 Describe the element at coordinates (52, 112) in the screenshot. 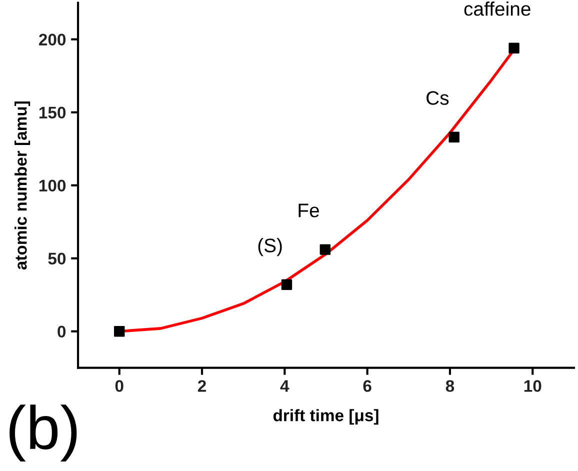

I see `y-tick-label: 150` at that location.